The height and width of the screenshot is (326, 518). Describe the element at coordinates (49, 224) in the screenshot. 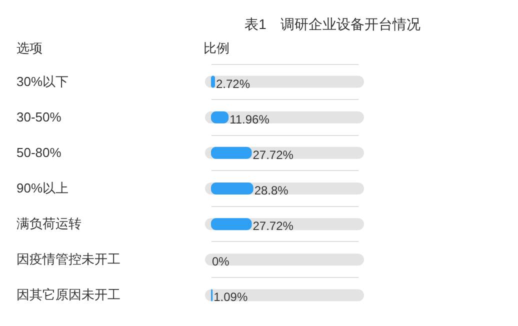

I see `y-tick-label: 满负荷运转` at that location.